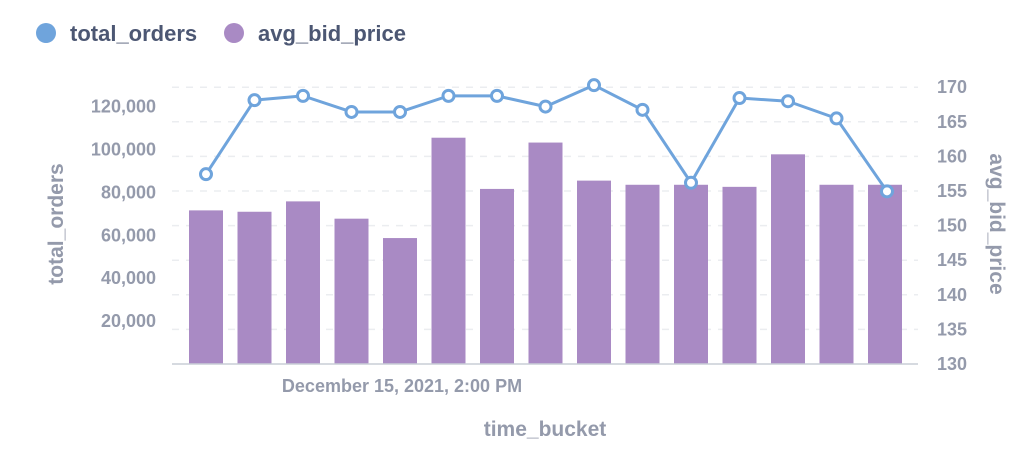 The image size is (1024, 468). What do you see at coordinates (123, 107) in the screenshot?
I see `y-left-tick-5: 120,000` at bounding box center [123, 107].